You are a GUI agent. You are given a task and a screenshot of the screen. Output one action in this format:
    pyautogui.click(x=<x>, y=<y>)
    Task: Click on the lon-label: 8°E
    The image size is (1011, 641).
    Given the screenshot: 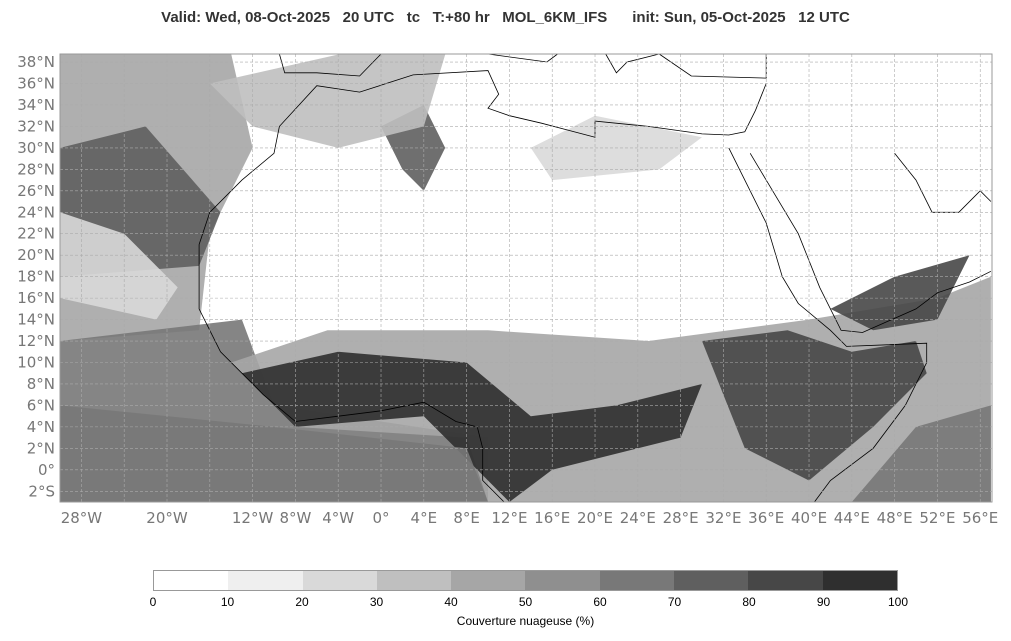 What is the action you would take?
    pyautogui.click(x=466, y=518)
    